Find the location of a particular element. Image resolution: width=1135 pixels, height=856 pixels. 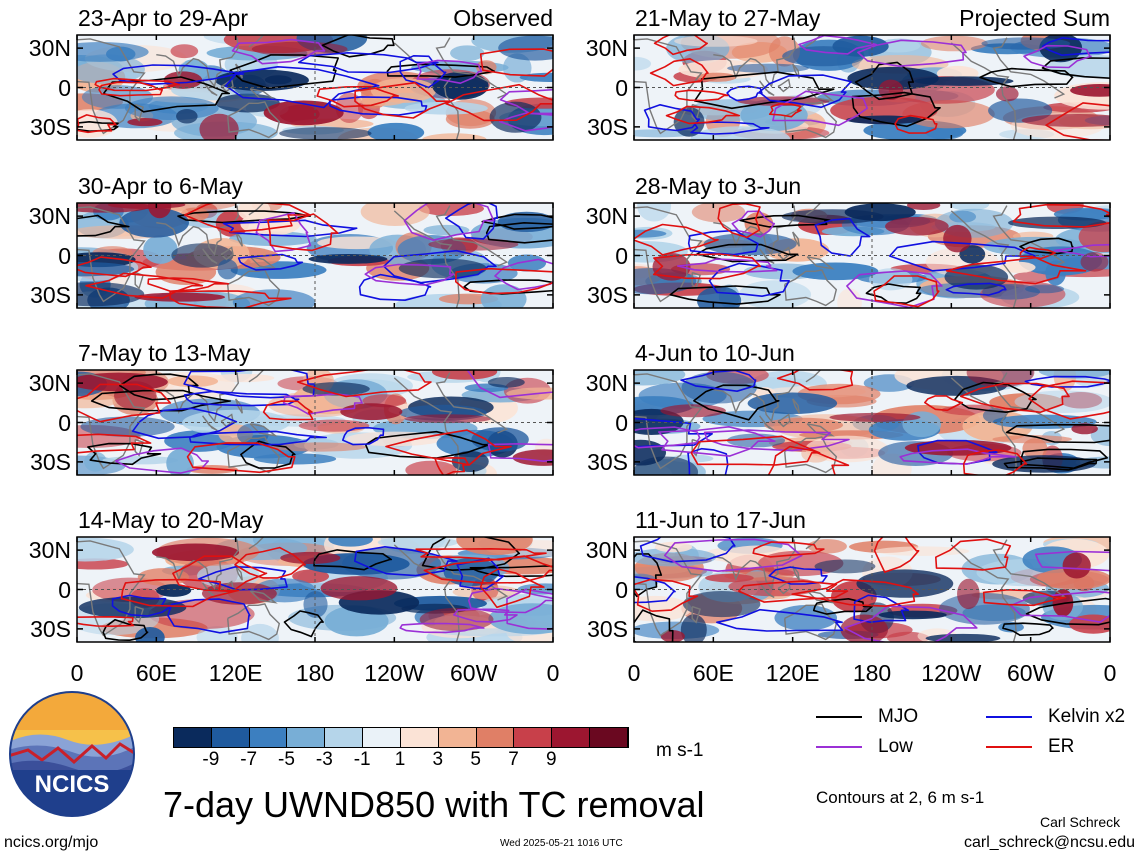

author-email: carl_schreck@ncsu.edu is located at coordinates (1049, 842).